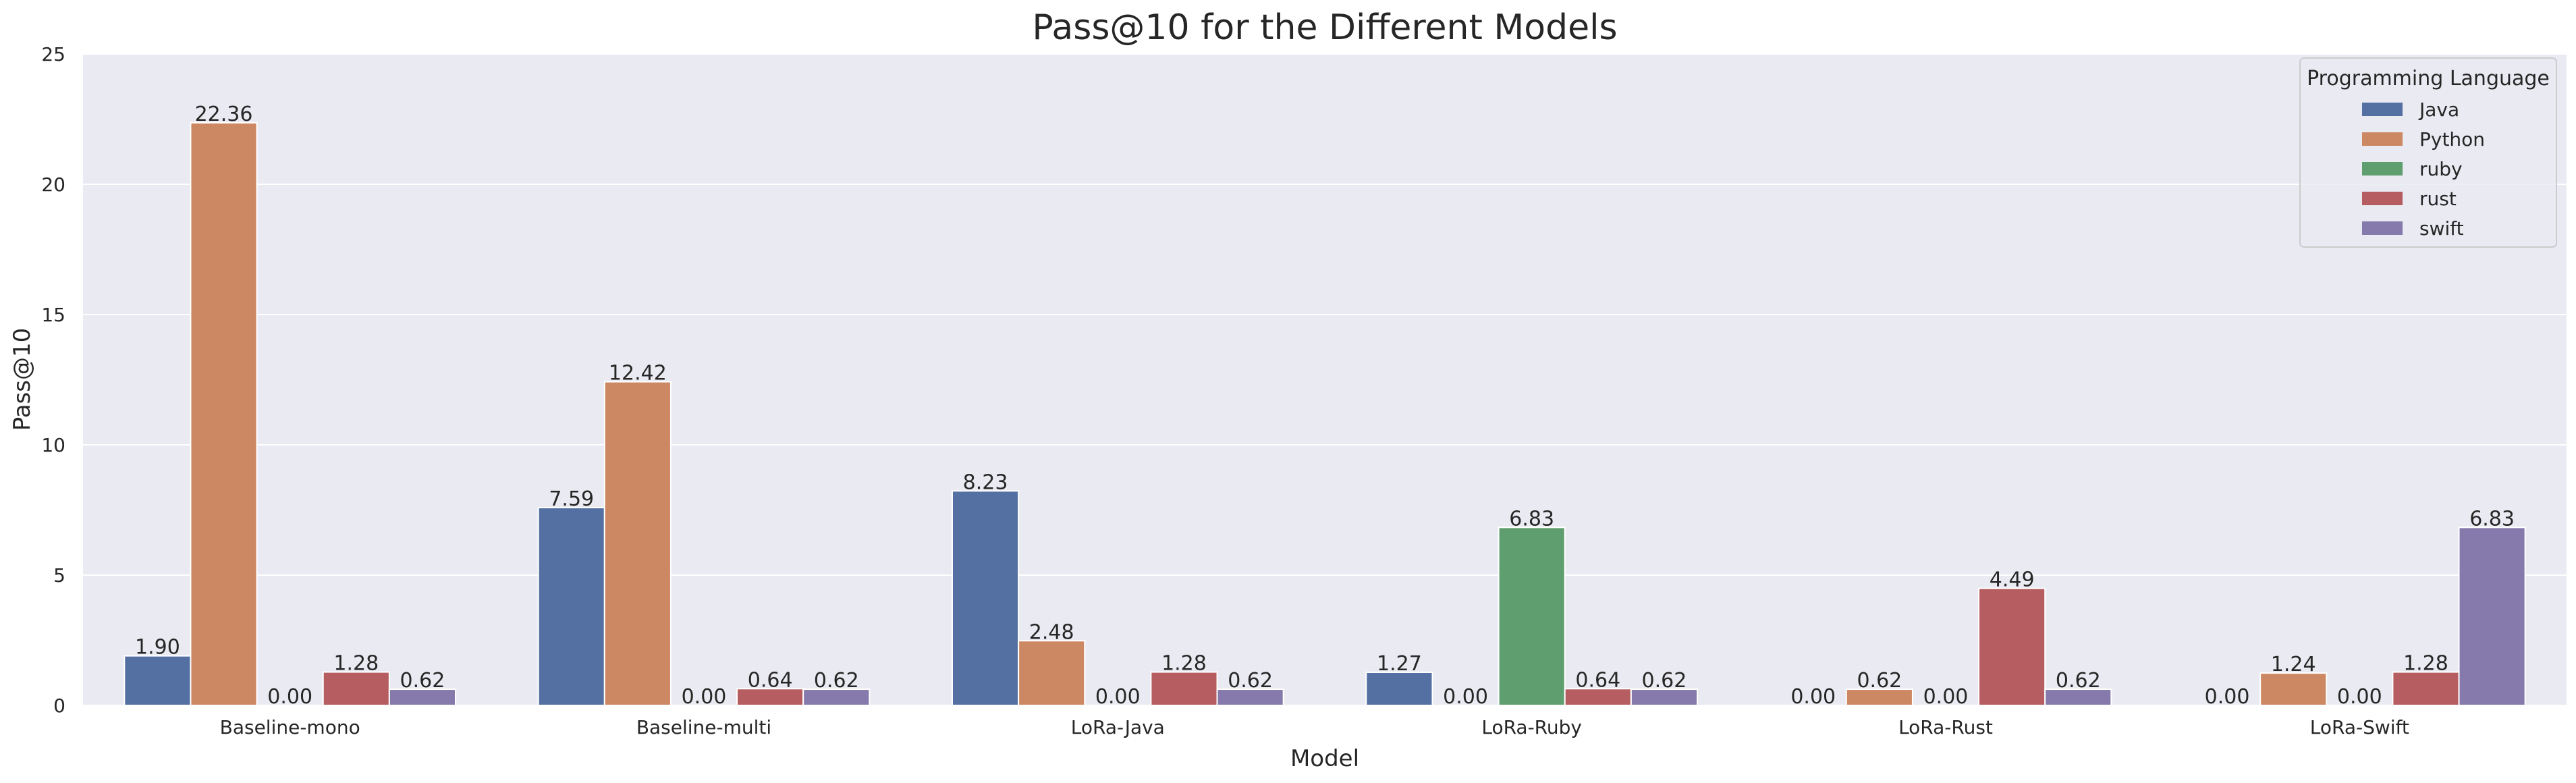  I want to click on bar-python-baseline-multi, so click(637, 543).